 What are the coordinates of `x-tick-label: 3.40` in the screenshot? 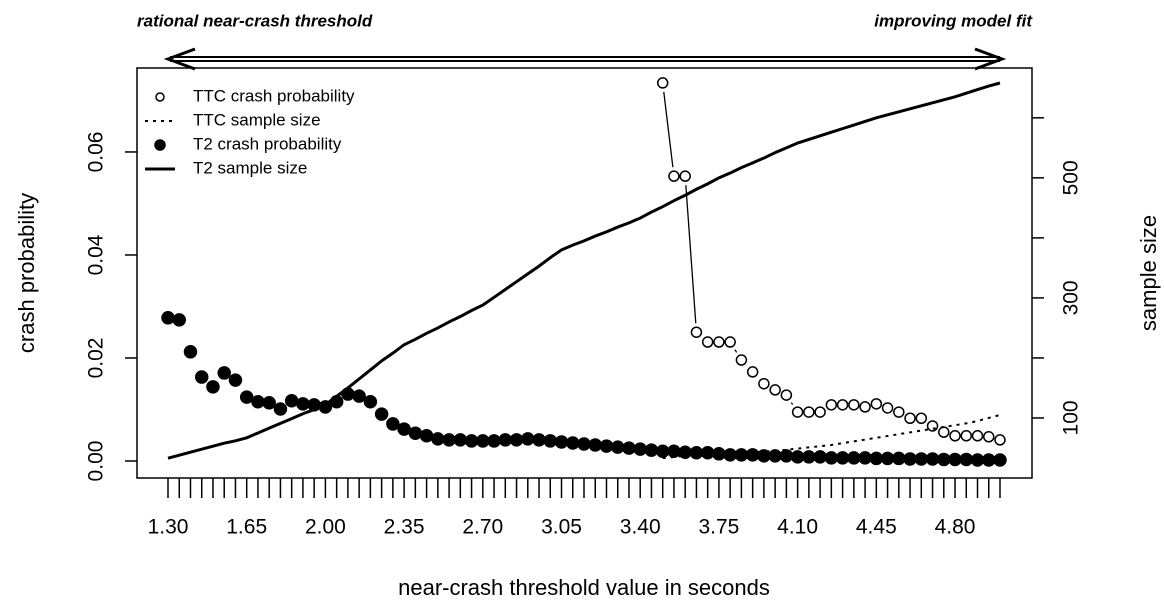 It's located at (640, 527).